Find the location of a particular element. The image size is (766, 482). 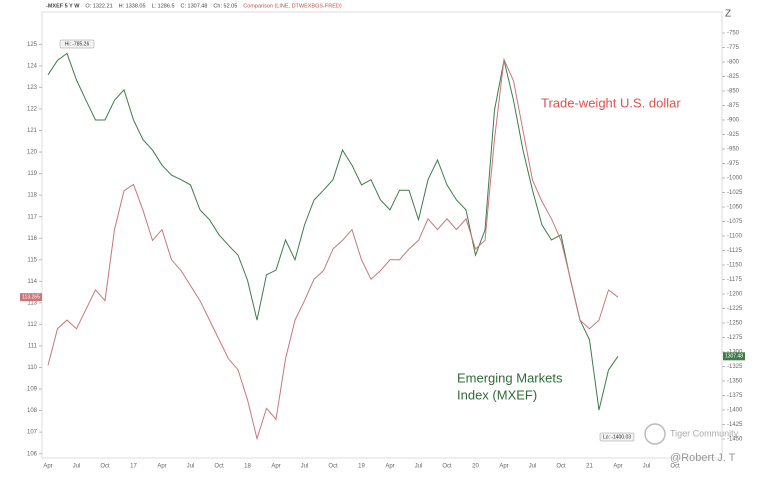

mxef-annotation: Emerging Markets is located at coordinates (510, 377).